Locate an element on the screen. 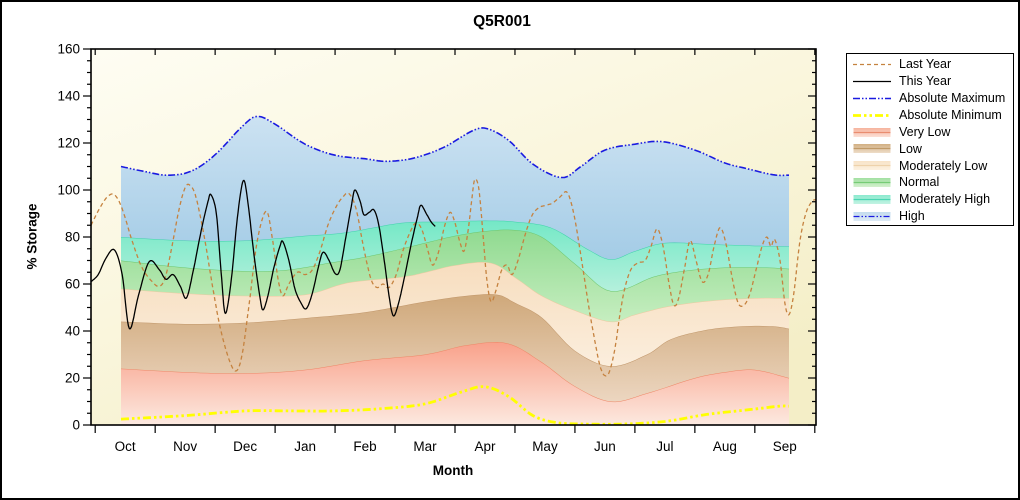  x-tick-label: Aug is located at coordinates (725, 446).